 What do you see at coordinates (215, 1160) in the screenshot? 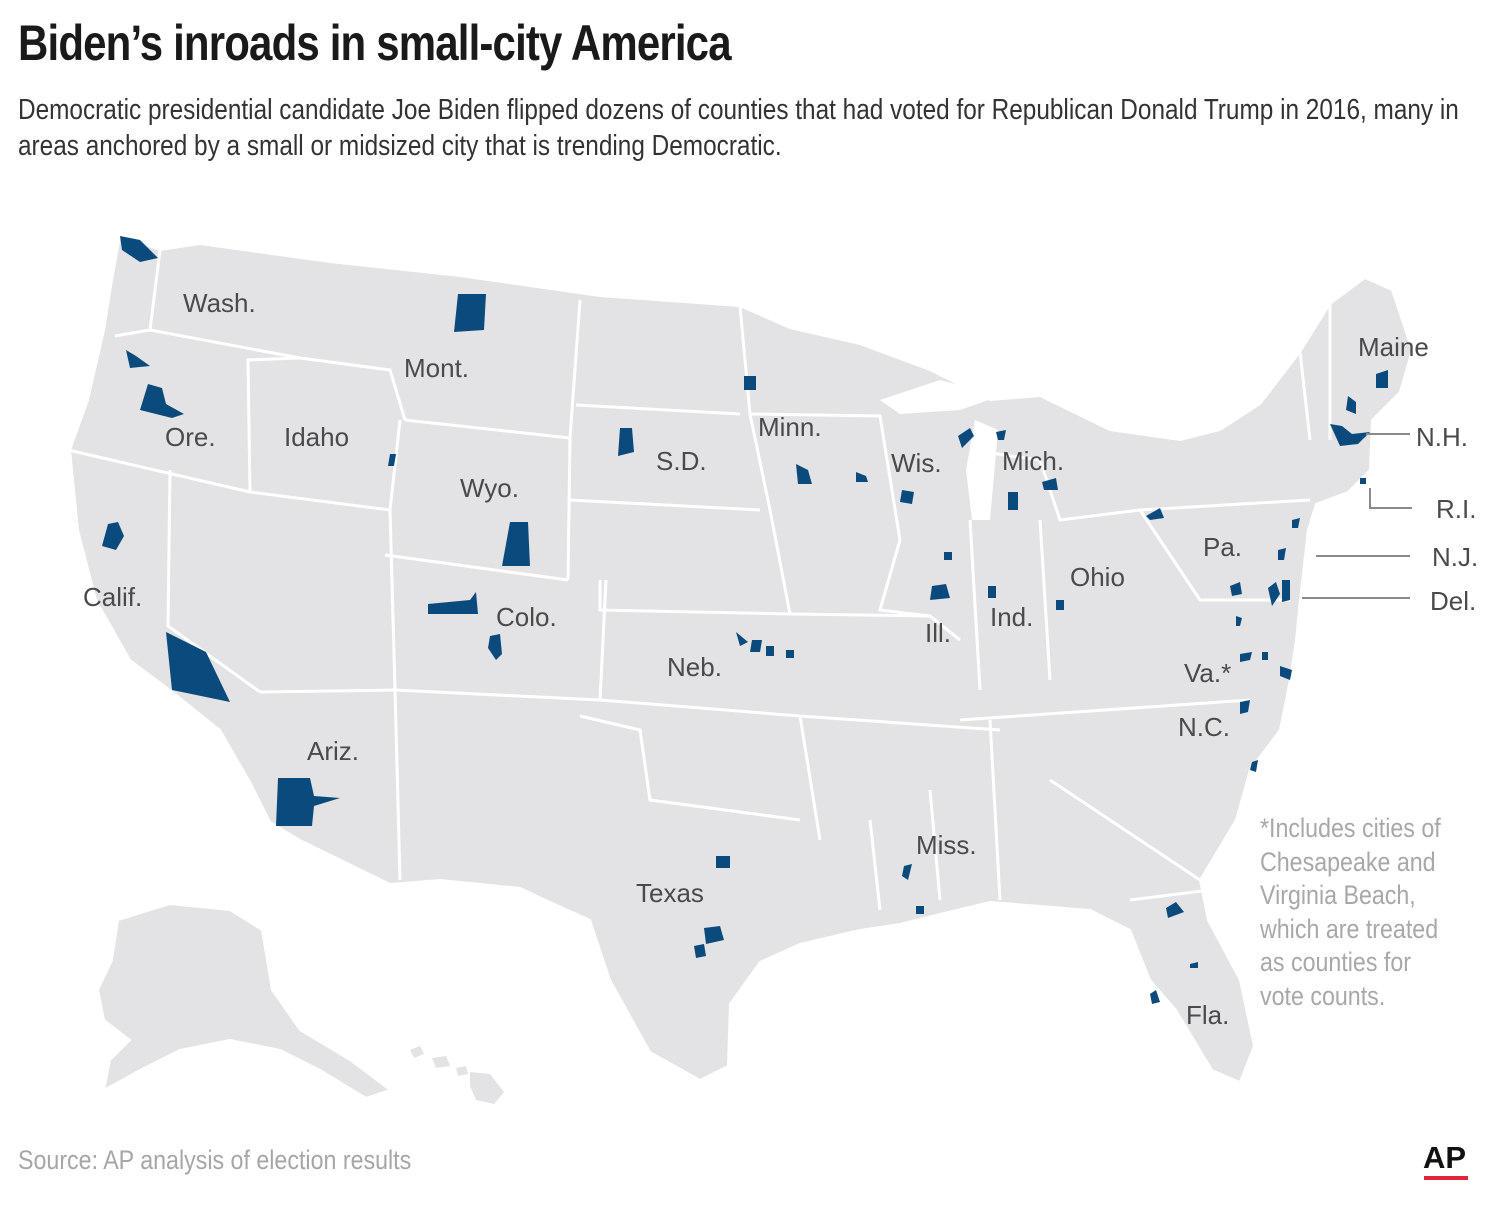
I see `source-credit: Source: AP analysis of election results` at bounding box center [215, 1160].